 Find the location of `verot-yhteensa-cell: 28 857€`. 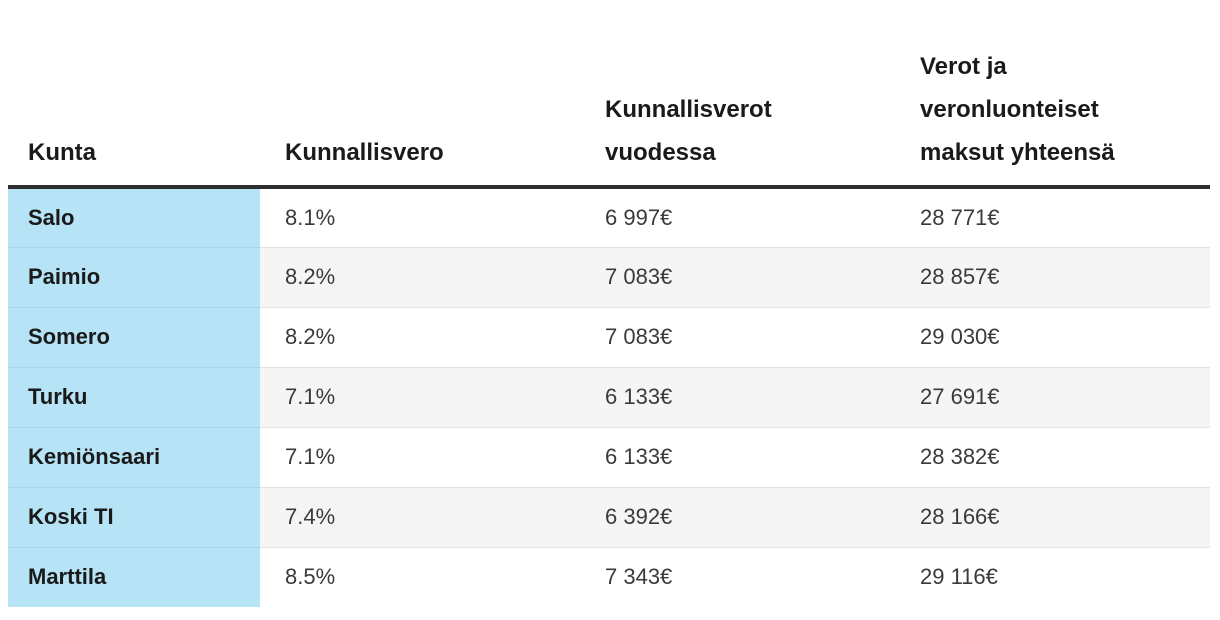

verot-yhteensa-cell: 28 857€ is located at coordinates (1052, 276).